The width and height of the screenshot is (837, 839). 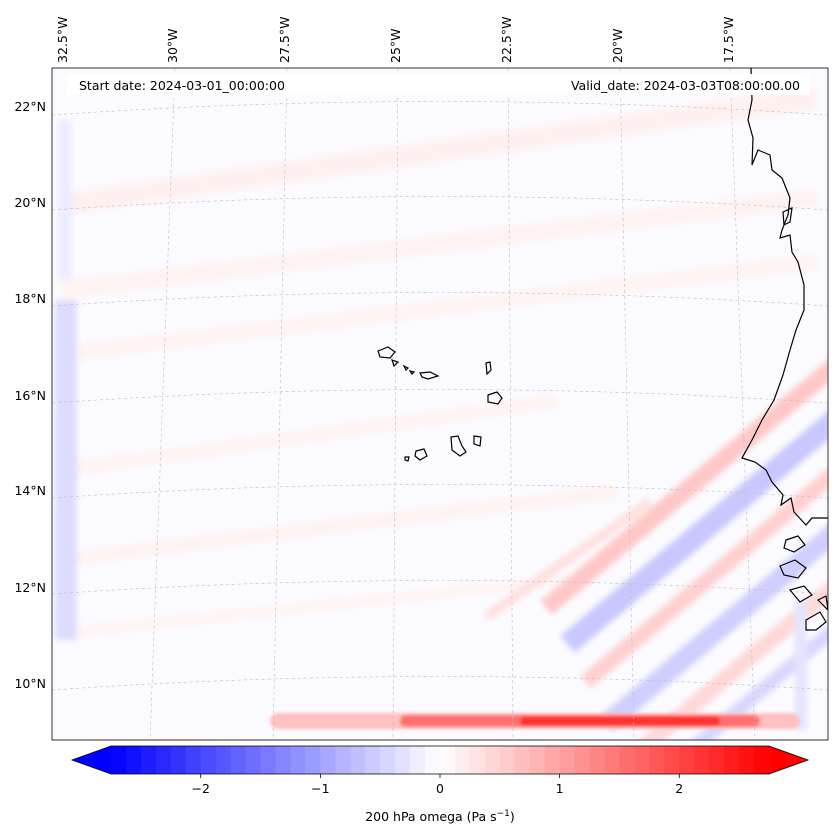 I want to click on colorbar-extend-min, so click(x=91, y=760).